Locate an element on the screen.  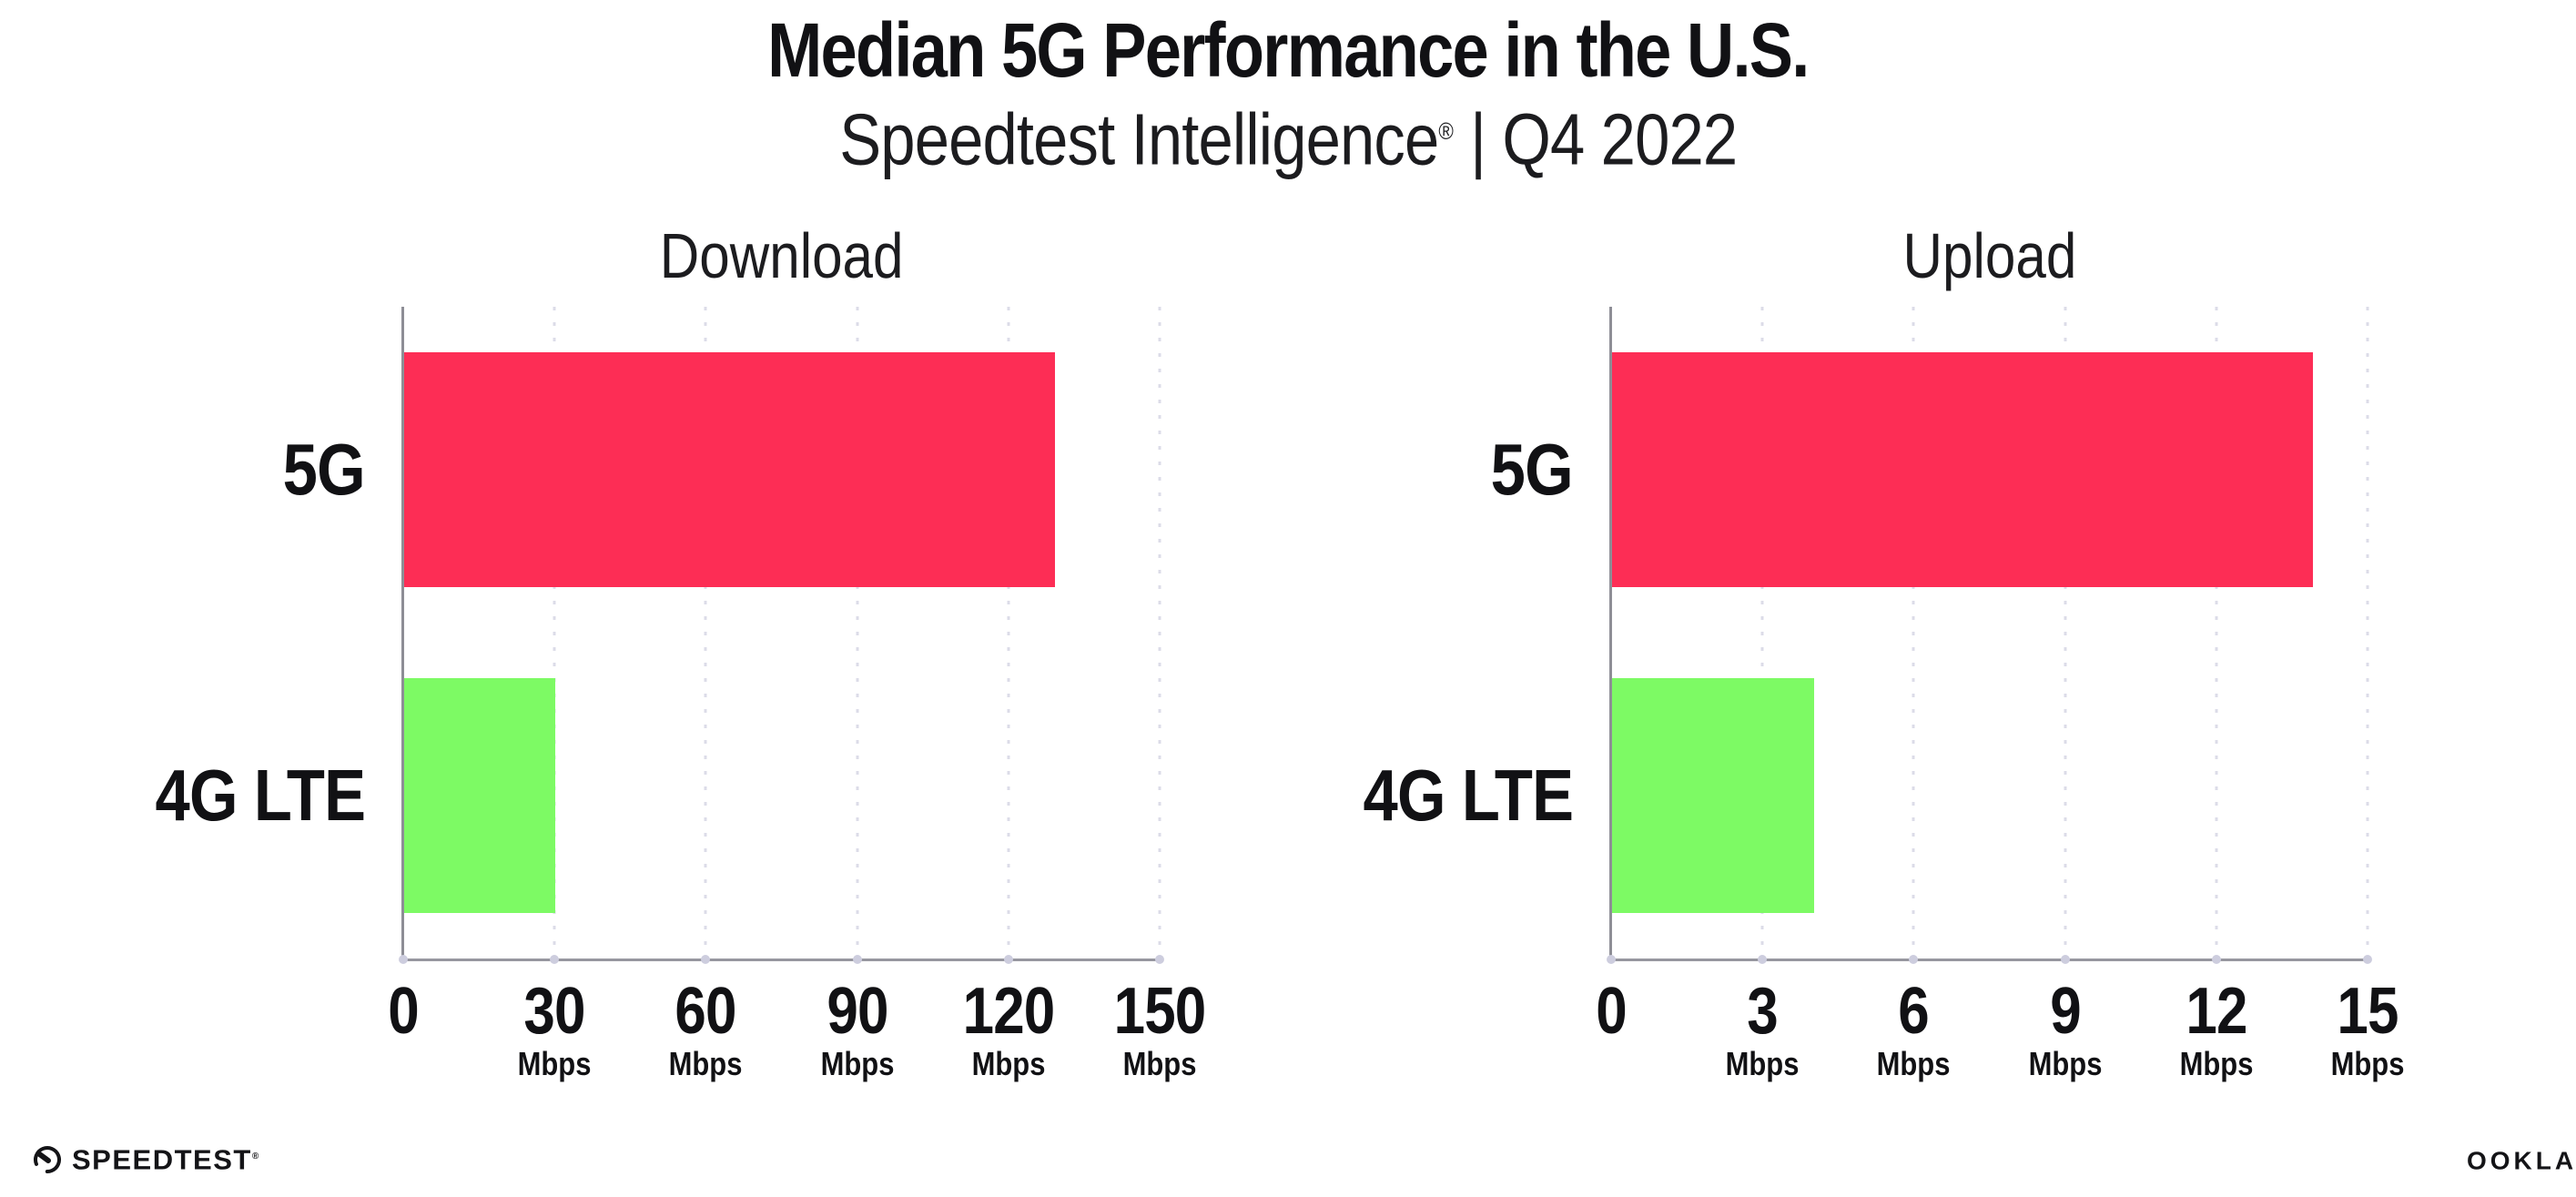
page-title-text: Median 5G Performance in the U.S. is located at coordinates (1288, 50).